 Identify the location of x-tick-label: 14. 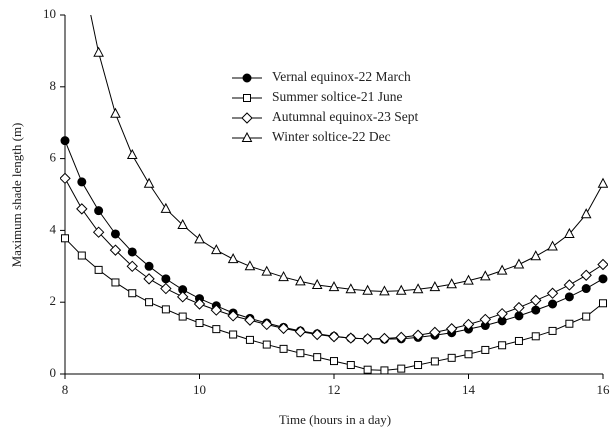
(469, 389).